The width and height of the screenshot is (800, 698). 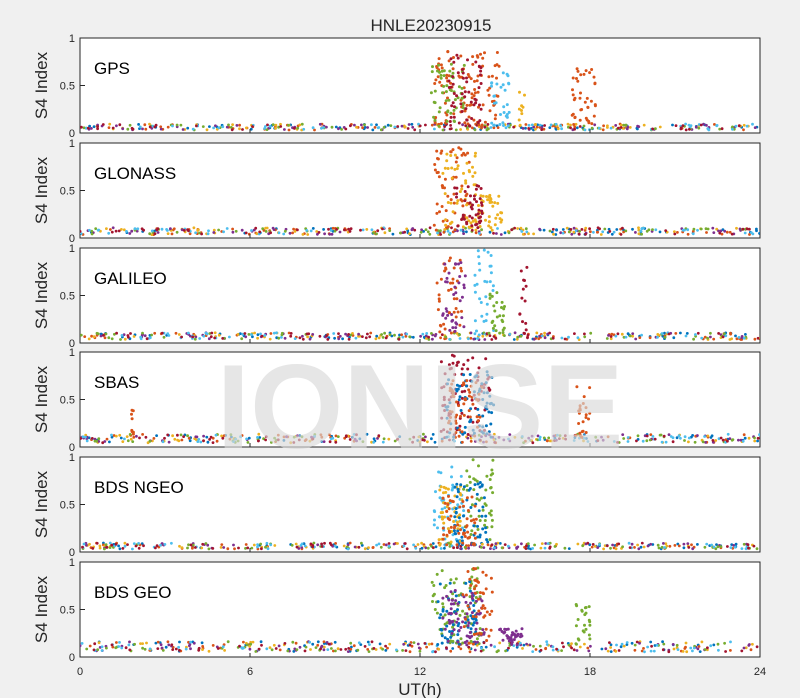 I want to click on x-tick-label: 18, so click(x=590, y=672).